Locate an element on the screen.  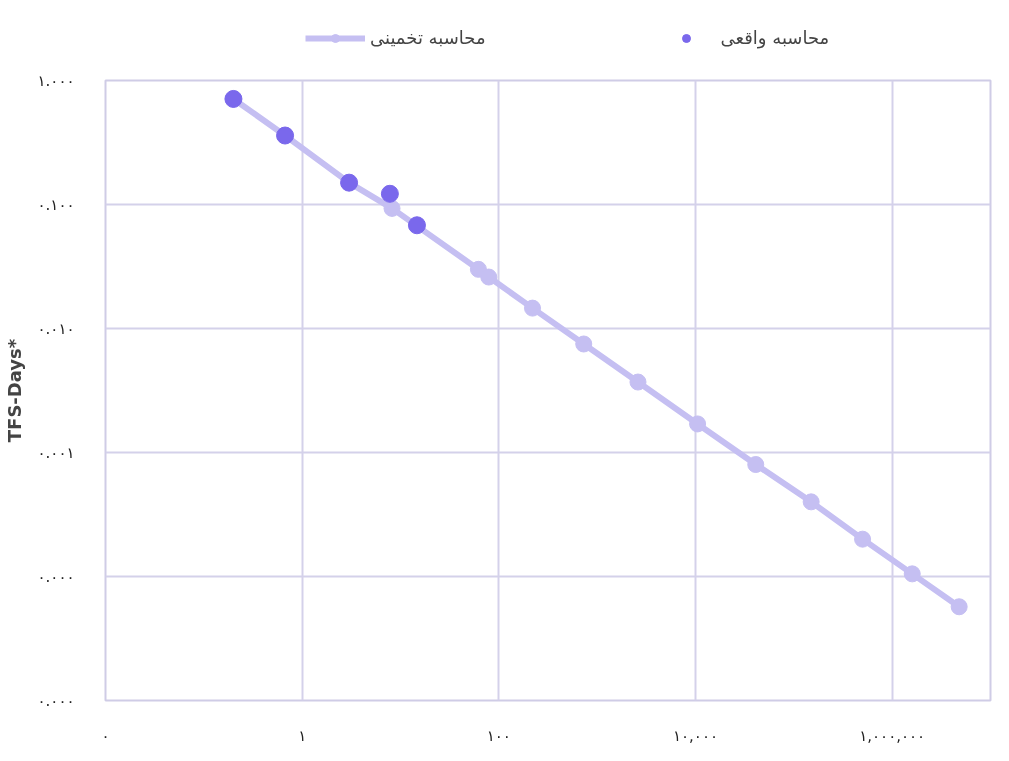
x-tick-label: ۱,۰۰۰,۰۰۰ is located at coordinates (892, 735).